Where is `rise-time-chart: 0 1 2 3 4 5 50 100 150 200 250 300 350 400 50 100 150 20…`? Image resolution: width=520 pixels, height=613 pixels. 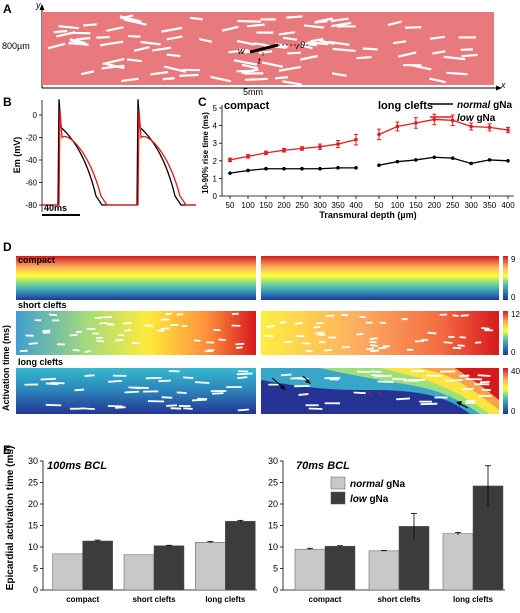
rise-time-chart: 0 1 2 3 4 5 50 100 150 200 250 300 350 400 50 100 150 20… is located at coordinates (358, 160).